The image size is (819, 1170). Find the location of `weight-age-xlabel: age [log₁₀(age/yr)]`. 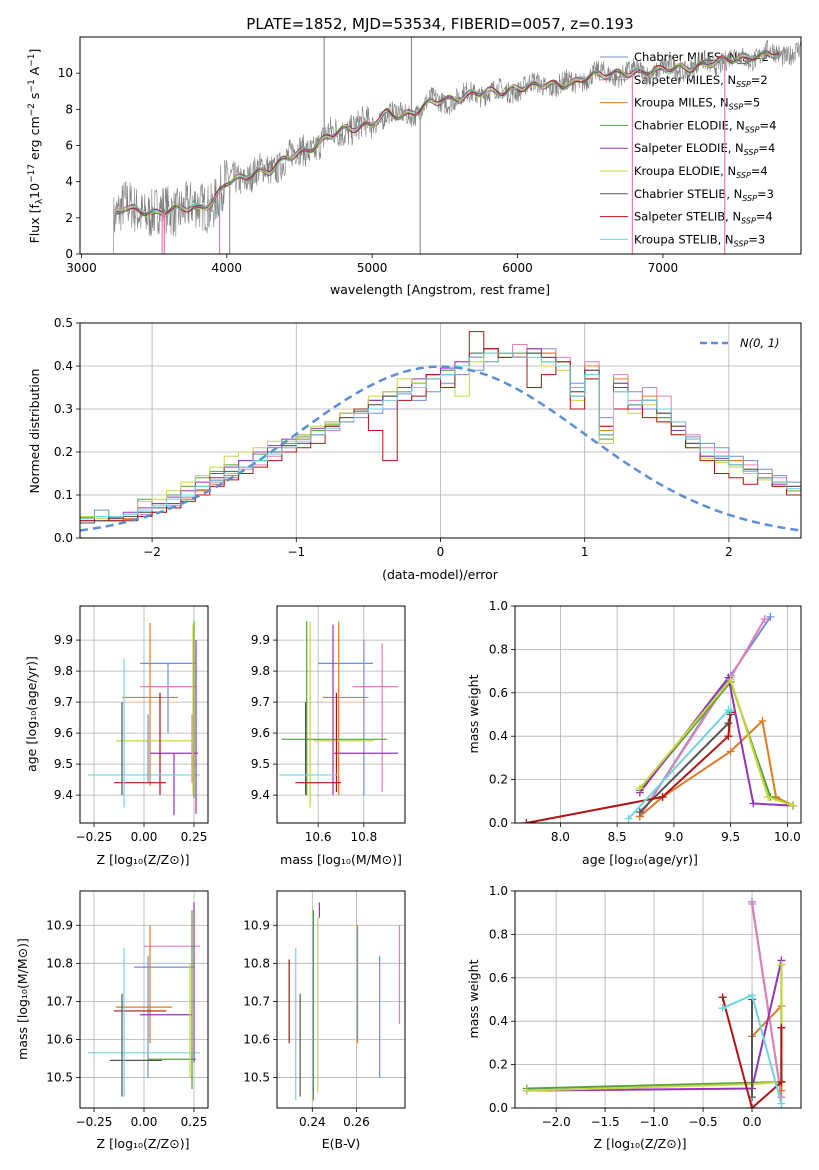

weight-age-xlabel: age [log₁₀(age/yr)] is located at coordinates (640, 859).